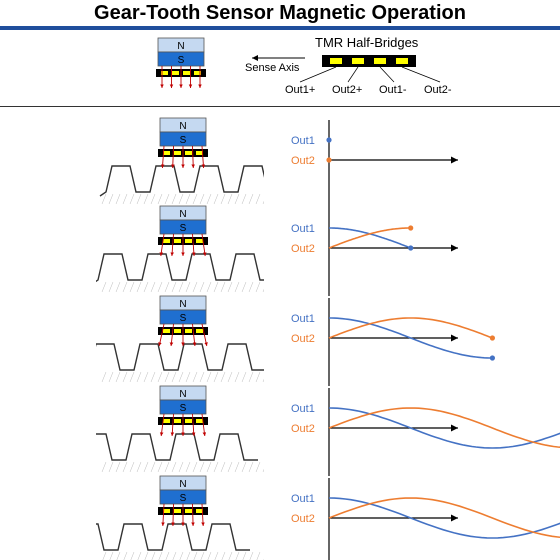 This screenshot has height=560, width=560. Describe the element at coordinates (181, 62) in the screenshot. I see `legend-magnet-sensor: NS` at that location.